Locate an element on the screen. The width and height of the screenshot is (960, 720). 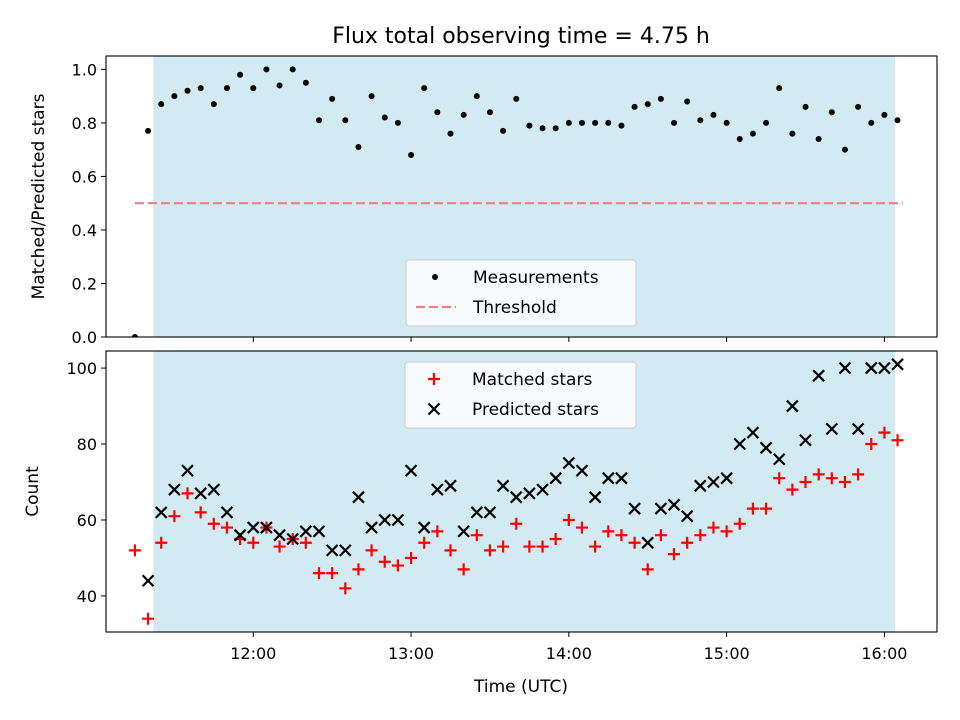
legend: Matched stars Predicted stars is located at coordinates (520, 395).